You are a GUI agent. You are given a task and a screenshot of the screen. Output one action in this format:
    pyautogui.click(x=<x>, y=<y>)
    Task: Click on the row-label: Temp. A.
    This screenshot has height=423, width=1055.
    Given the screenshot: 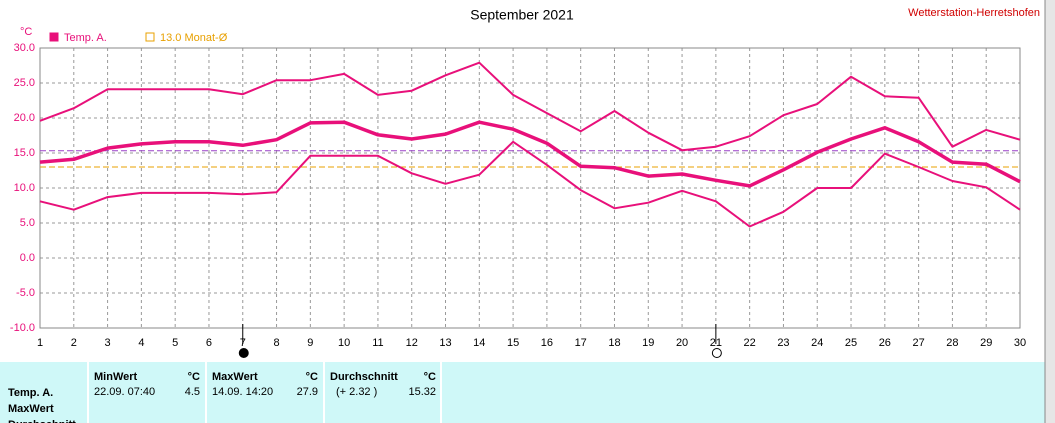 What is the action you would take?
    pyautogui.click(x=30, y=393)
    